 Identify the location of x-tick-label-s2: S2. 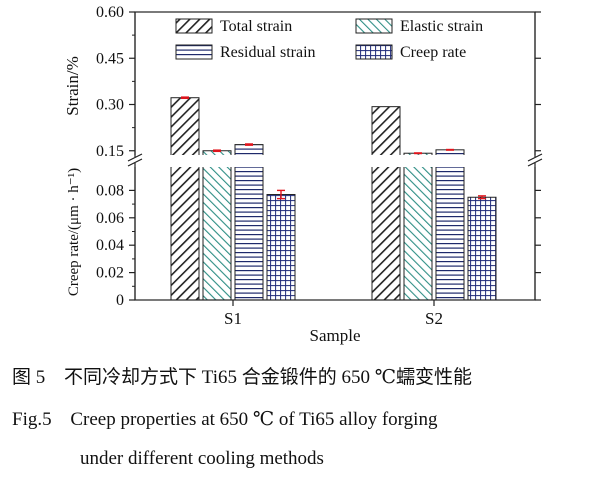
(434, 318).